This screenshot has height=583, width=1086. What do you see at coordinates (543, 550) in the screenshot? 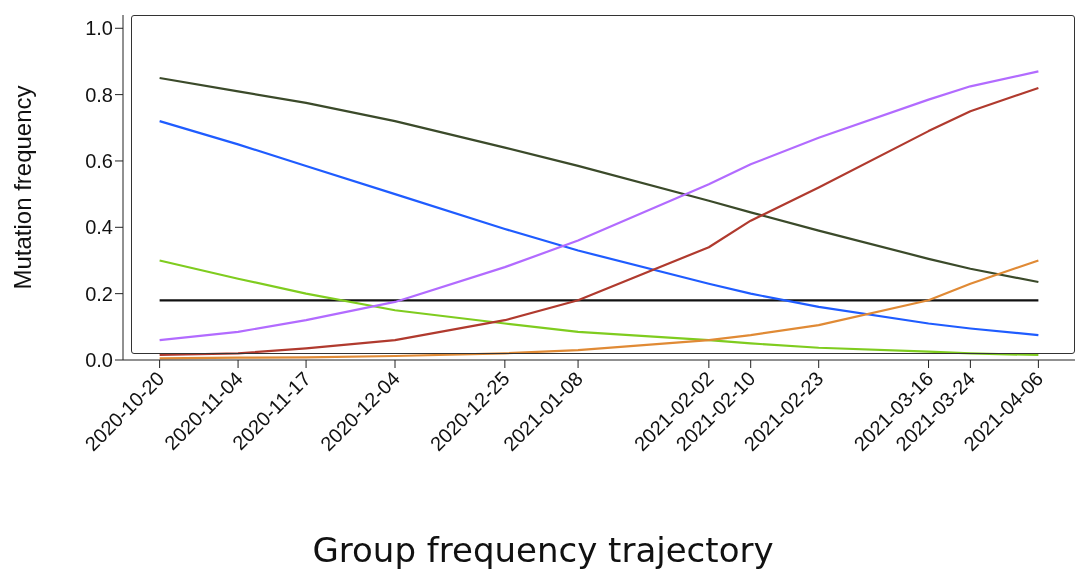
I see `text: Group frequency trajectory` at bounding box center [543, 550].